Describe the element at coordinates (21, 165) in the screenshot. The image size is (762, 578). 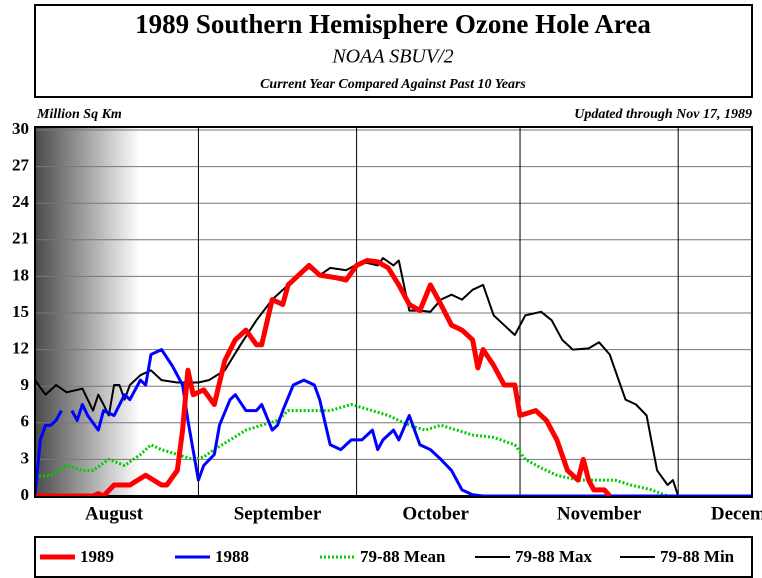
I see `y-tick-label: 27` at that location.